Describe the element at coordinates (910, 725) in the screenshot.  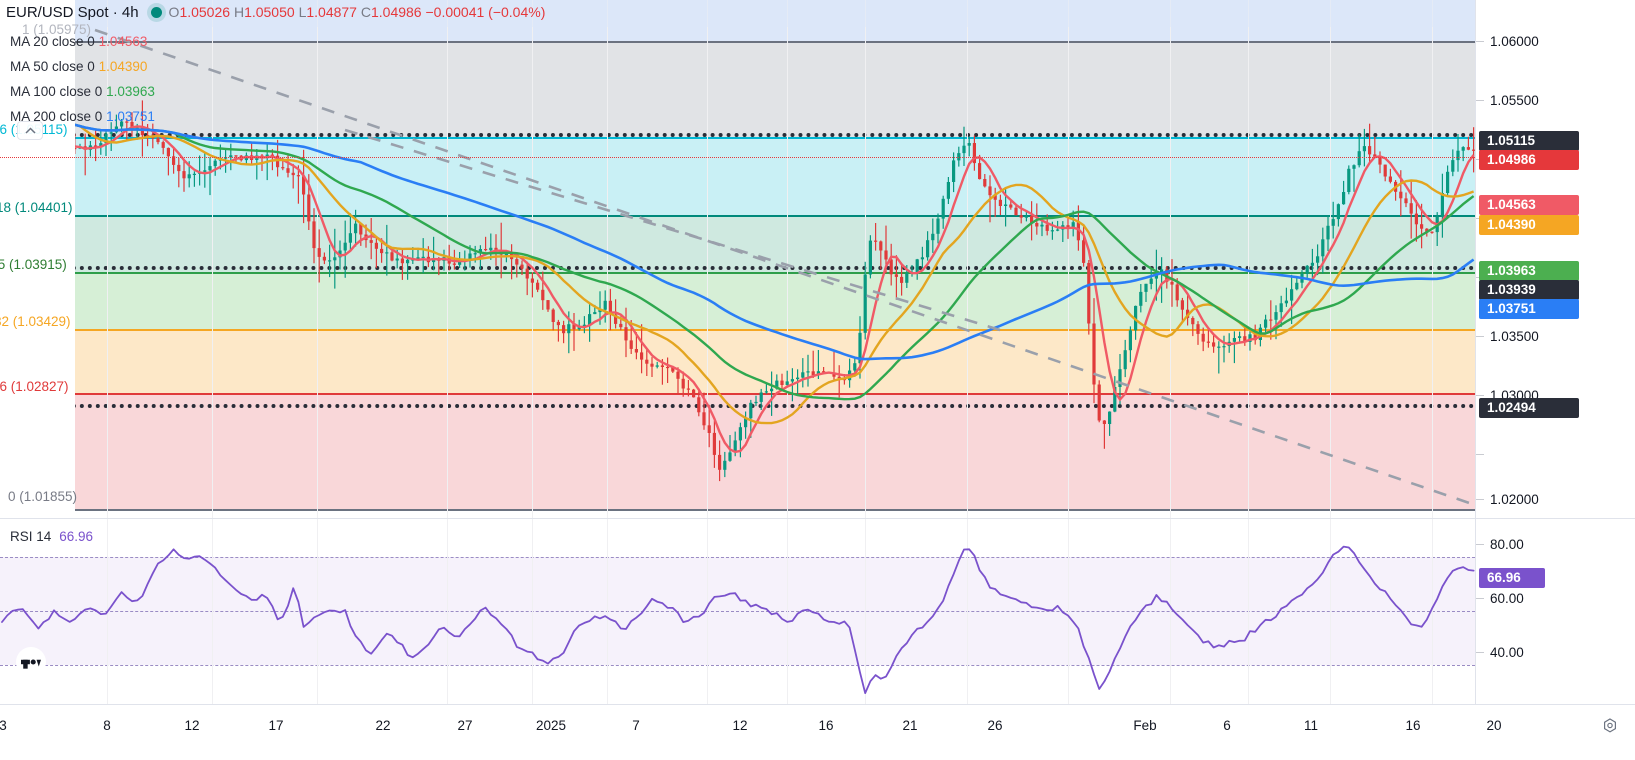
I see `time-axis-tick: 21` at that location.